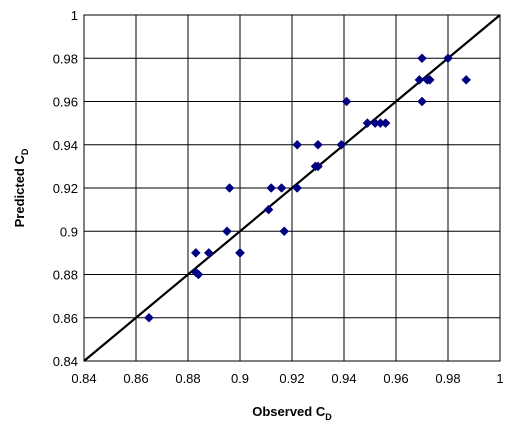 The width and height of the screenshot is (516, 430). I want to click on y-tick-label: 0.88, so click(65, 275).